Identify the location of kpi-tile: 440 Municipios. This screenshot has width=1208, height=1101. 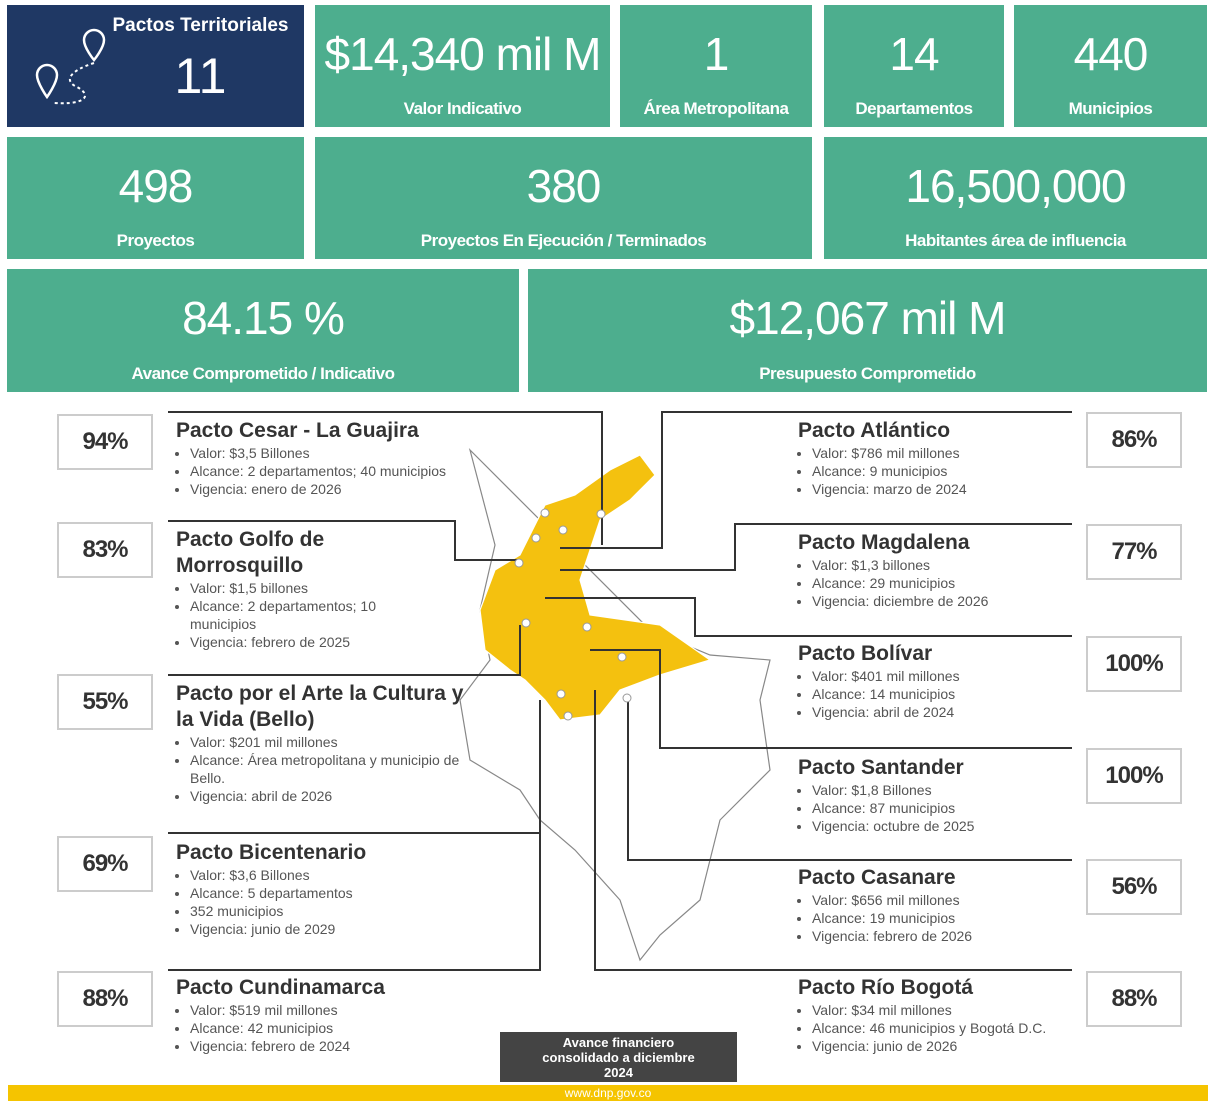
(1110, 66).